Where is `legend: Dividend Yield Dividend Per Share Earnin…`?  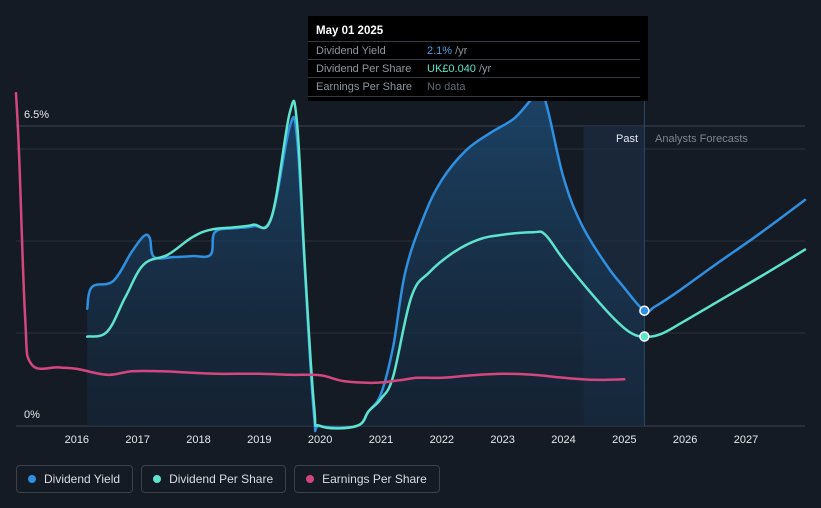 legend: Dividend Yield Dividend Per Share Earnin… is located at coordinates (228, 479).